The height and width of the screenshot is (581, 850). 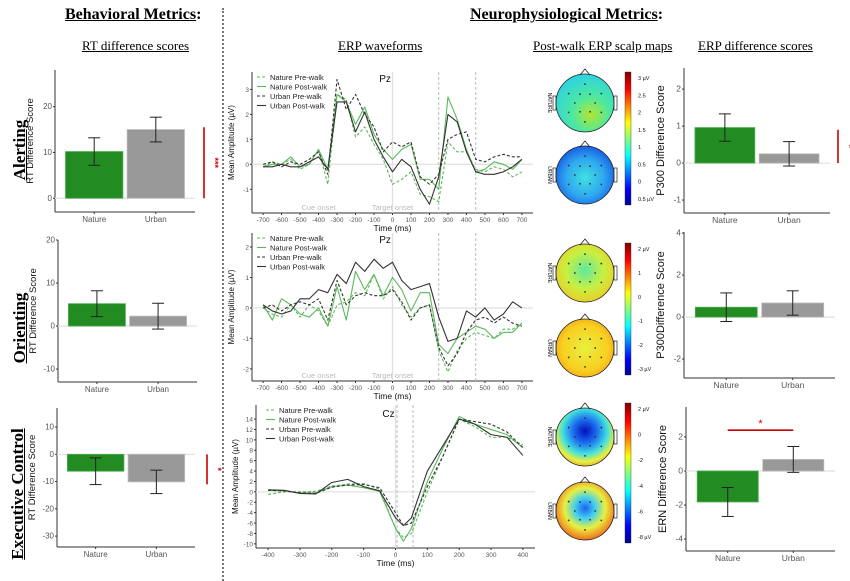 What do you see at coordinates (231, 142) in the screenshot?
I see `y-axis-title: Mean Amplitude (µV)` at bounding box center [231, 142].